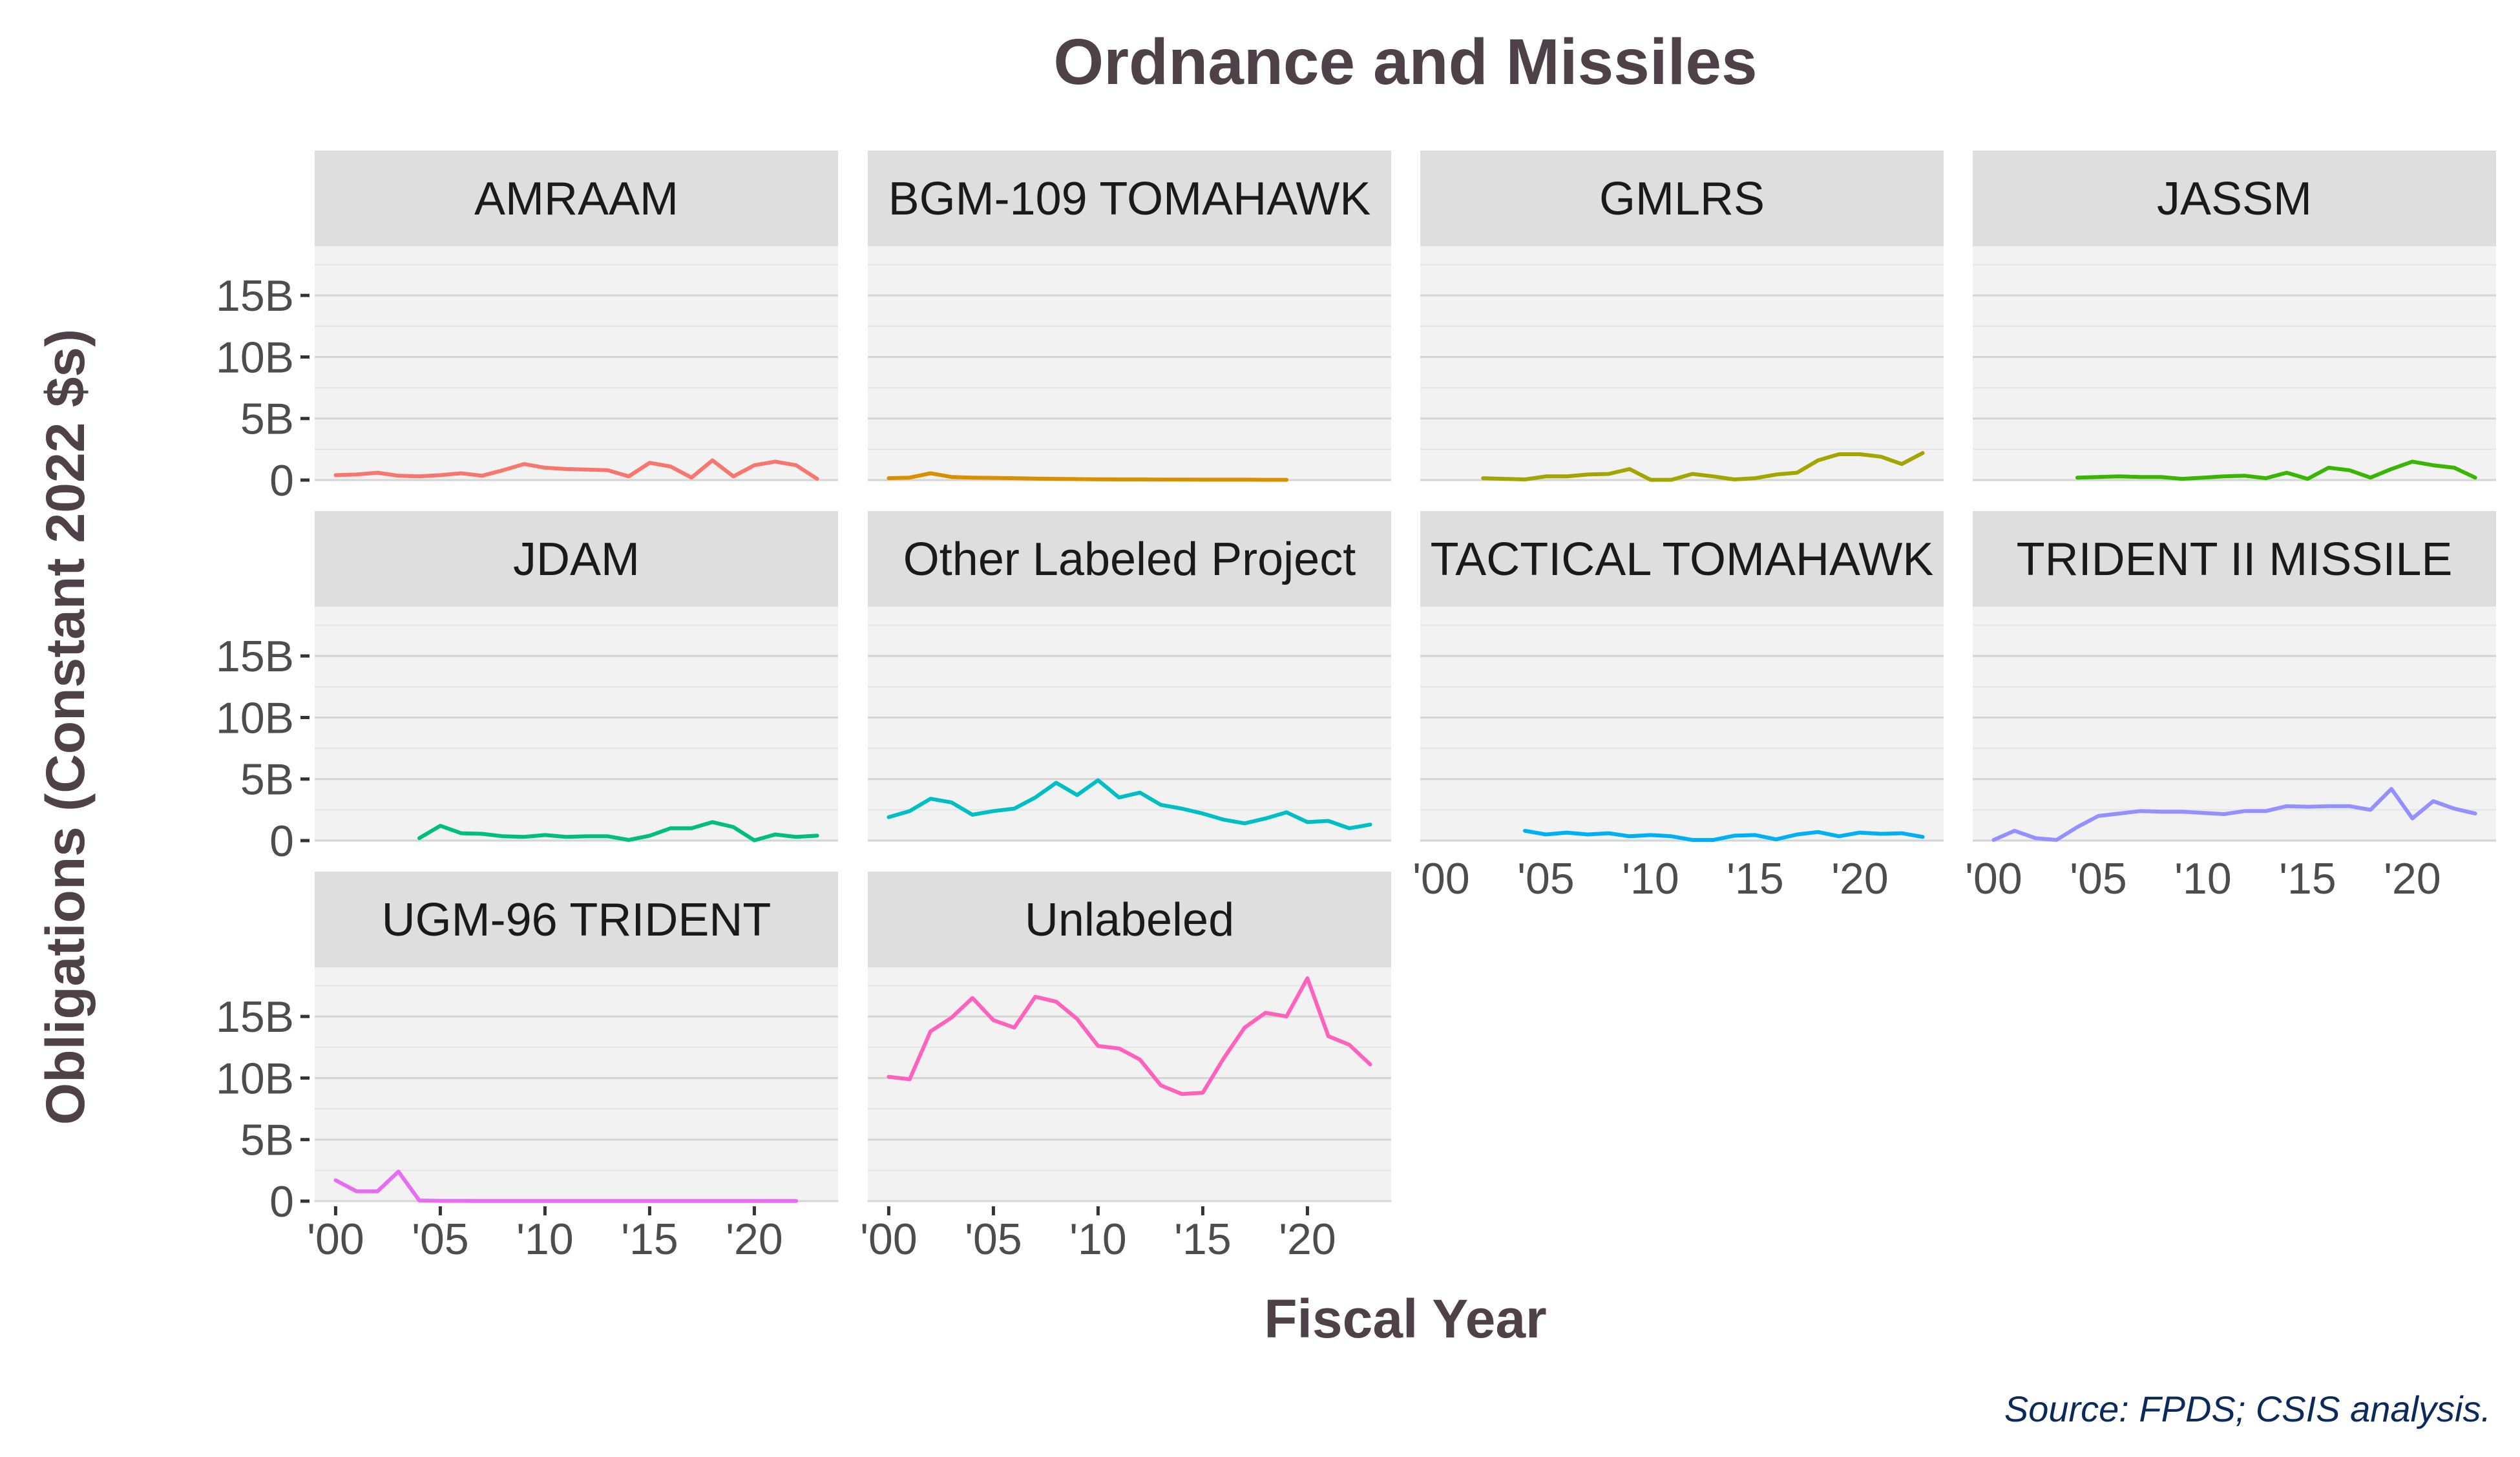  I want to click on chart-title: Ordnance and Missiles, so click(1405, 62).